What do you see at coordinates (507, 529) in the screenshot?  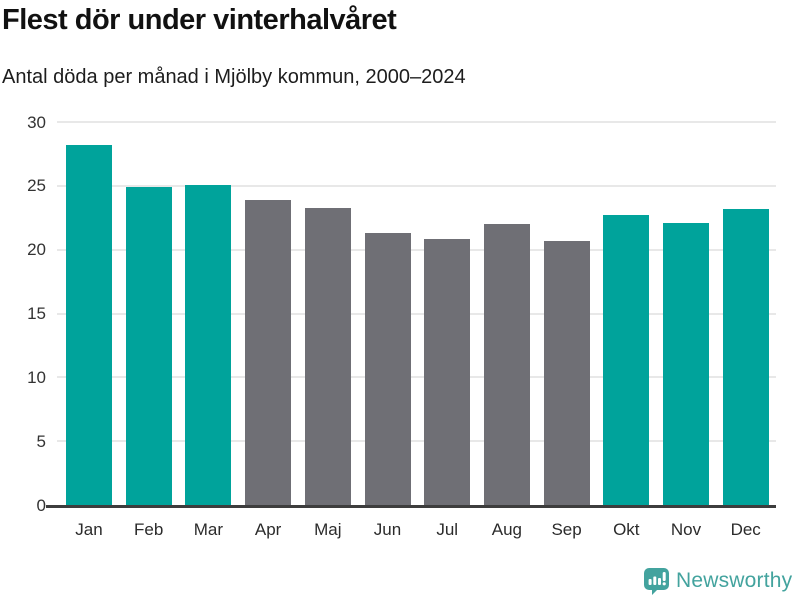 I see `x-axis-label-aug: Aug` at bounding box center [507, 529].